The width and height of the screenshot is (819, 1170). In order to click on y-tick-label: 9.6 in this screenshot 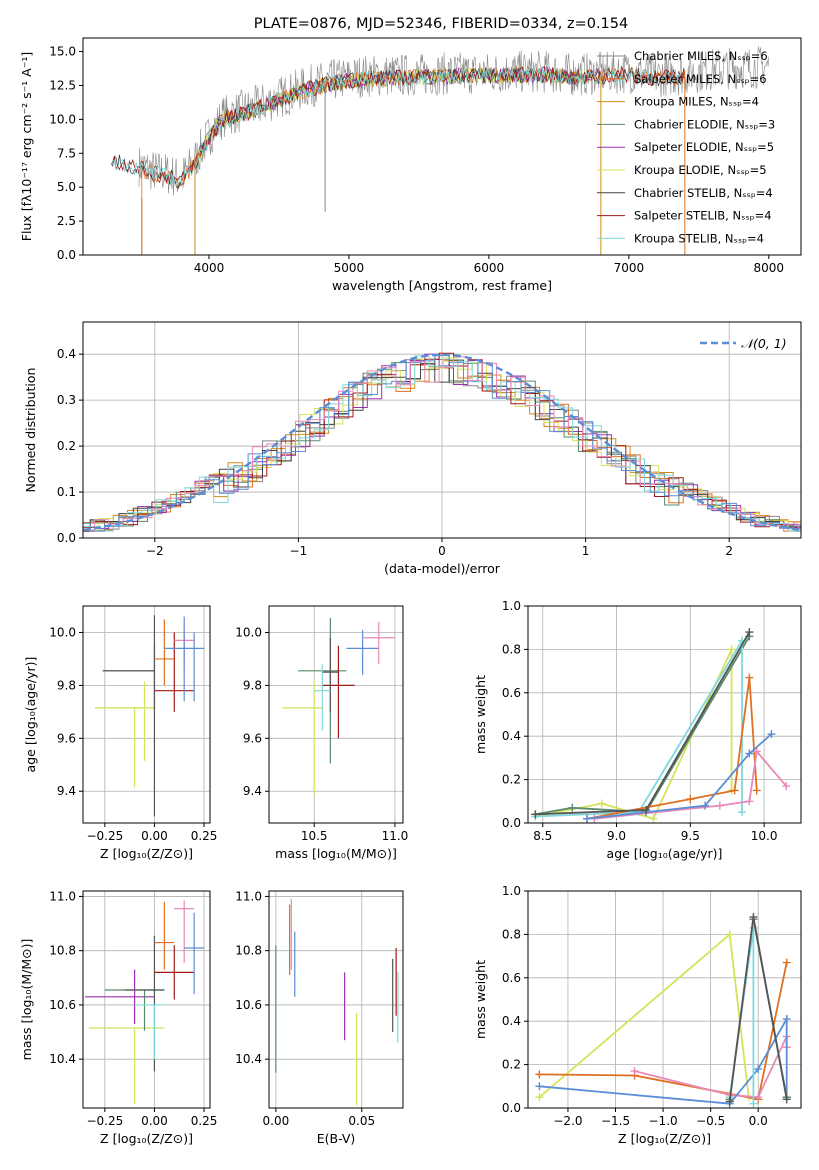, I will do `click(66, 738)`.